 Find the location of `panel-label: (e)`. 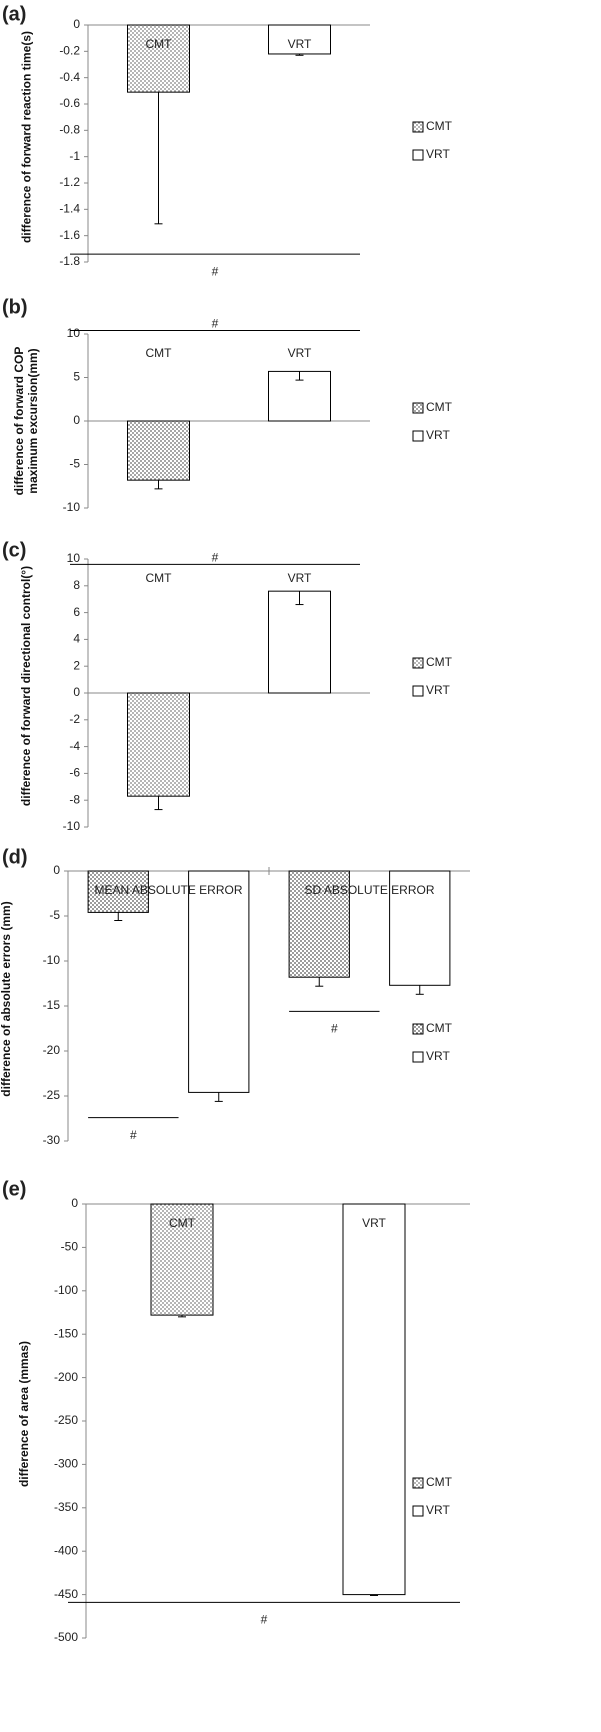

panel-label: (e) is located at coordinates (14, 1189).